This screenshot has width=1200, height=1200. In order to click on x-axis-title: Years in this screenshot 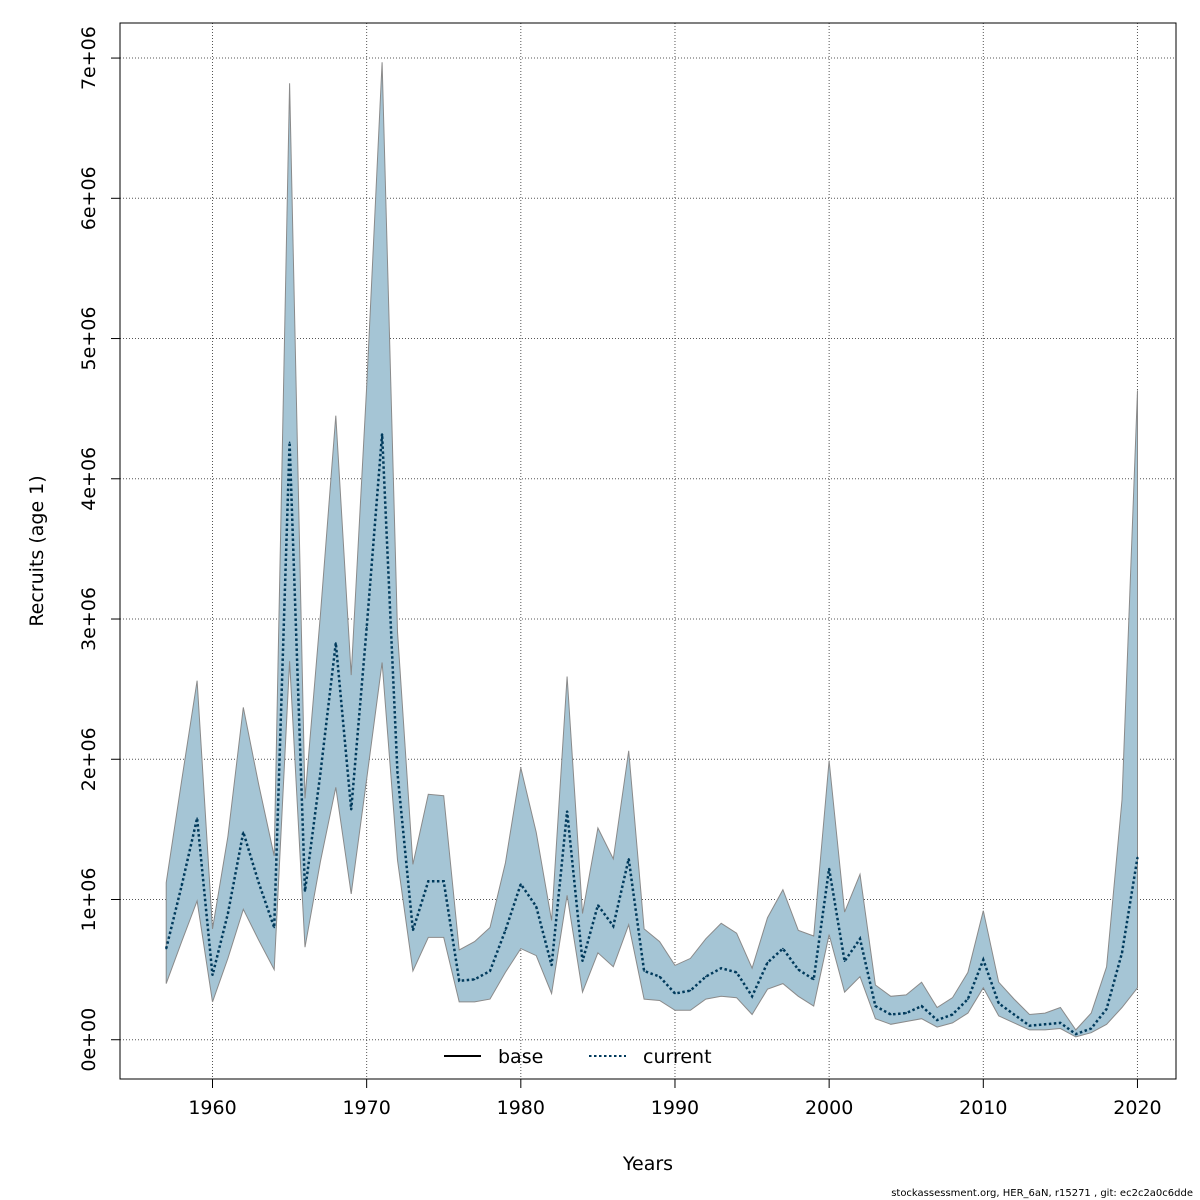, I will do `click(647, 1164)`.